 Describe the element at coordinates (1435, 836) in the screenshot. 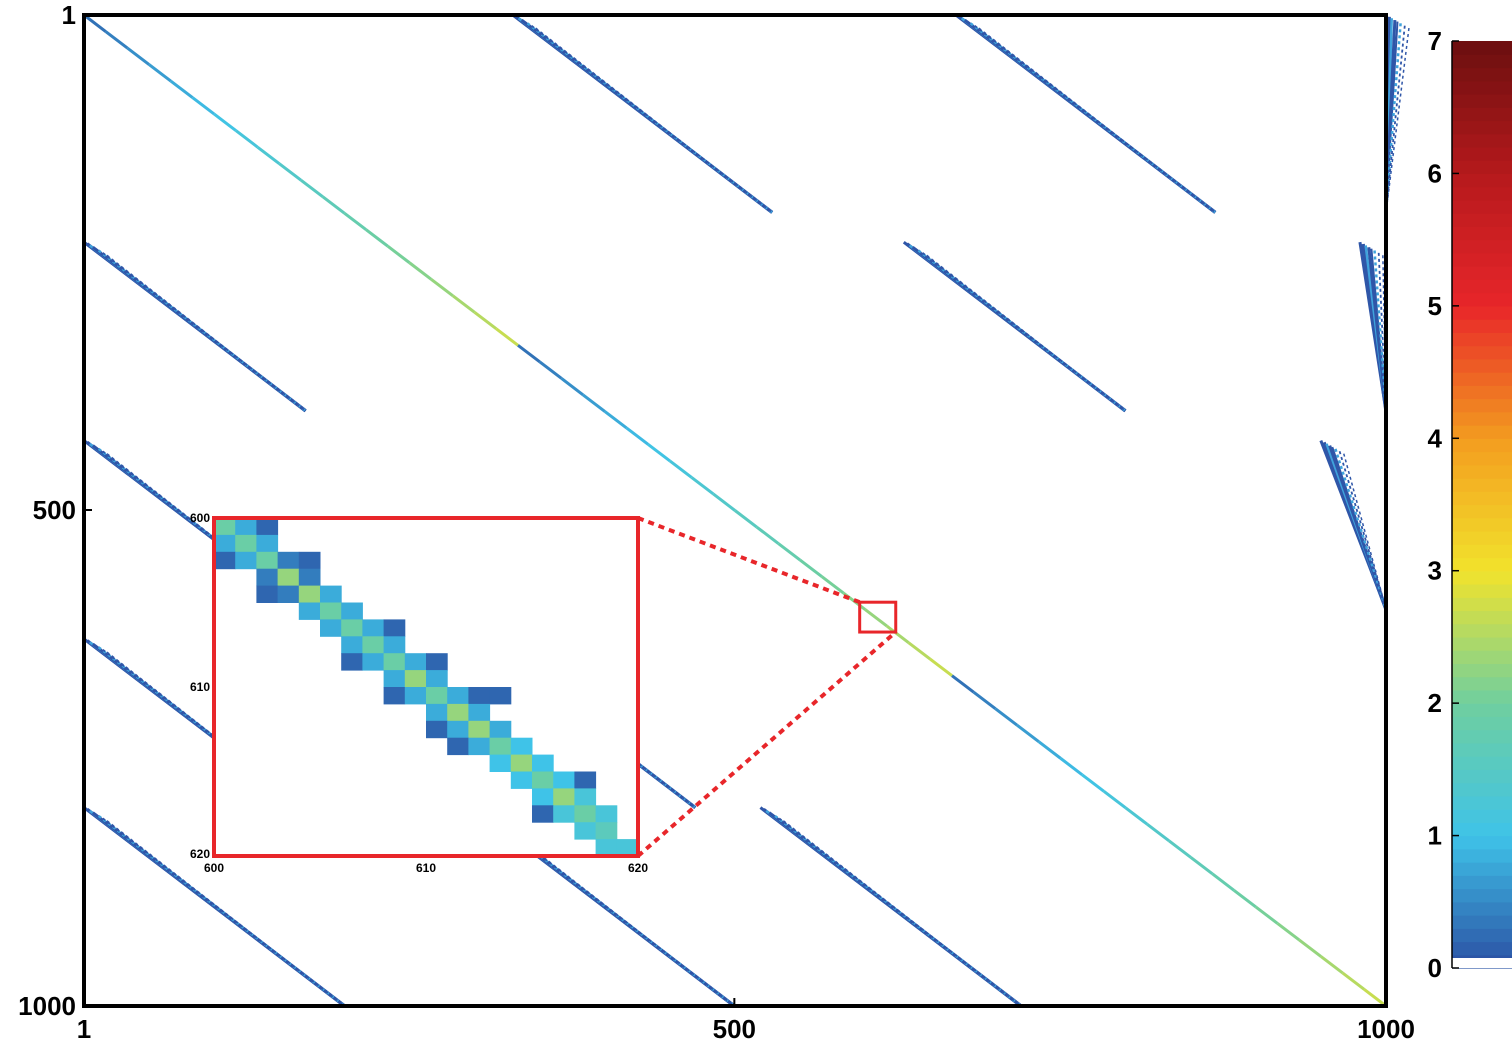

I see `colorbar-tick-label: 1` at that location.